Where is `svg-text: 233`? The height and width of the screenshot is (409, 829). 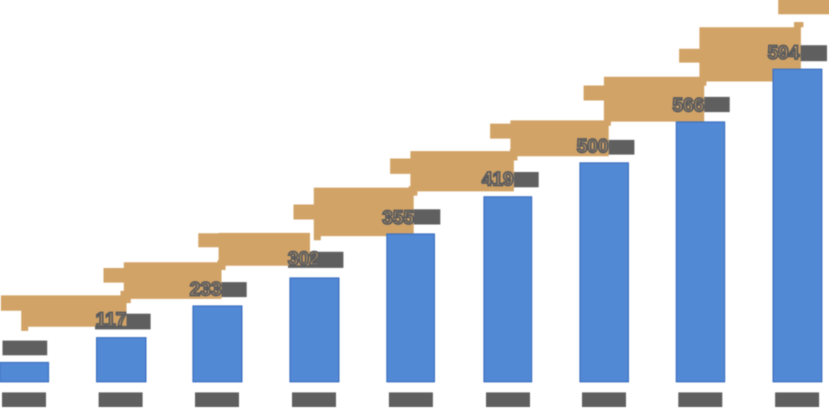
svg-text: 233 is located at coordinates (206, 290).